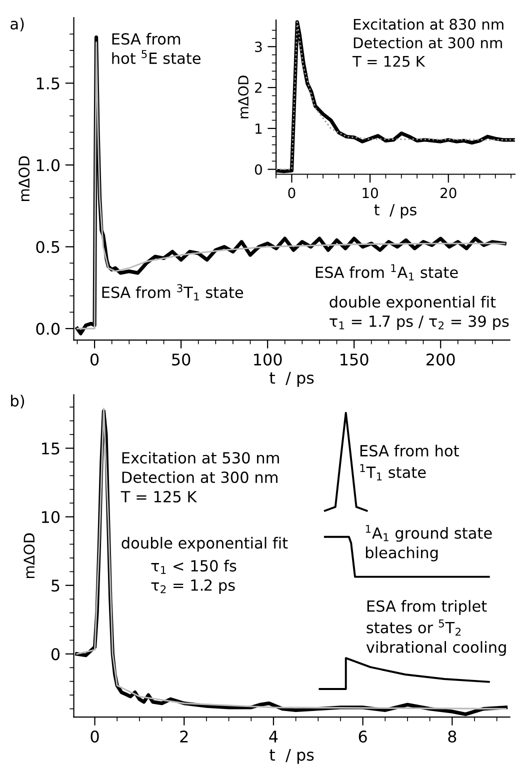  Describe the element at coordinates (51, 517) in the screenshot. I see `y-tick-label: 10` at that location.